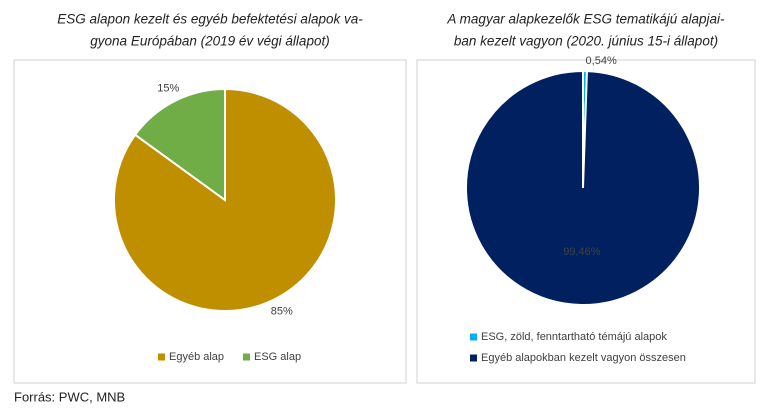  I want to click on legend-label: Egyéb alap, so click(196, 357).